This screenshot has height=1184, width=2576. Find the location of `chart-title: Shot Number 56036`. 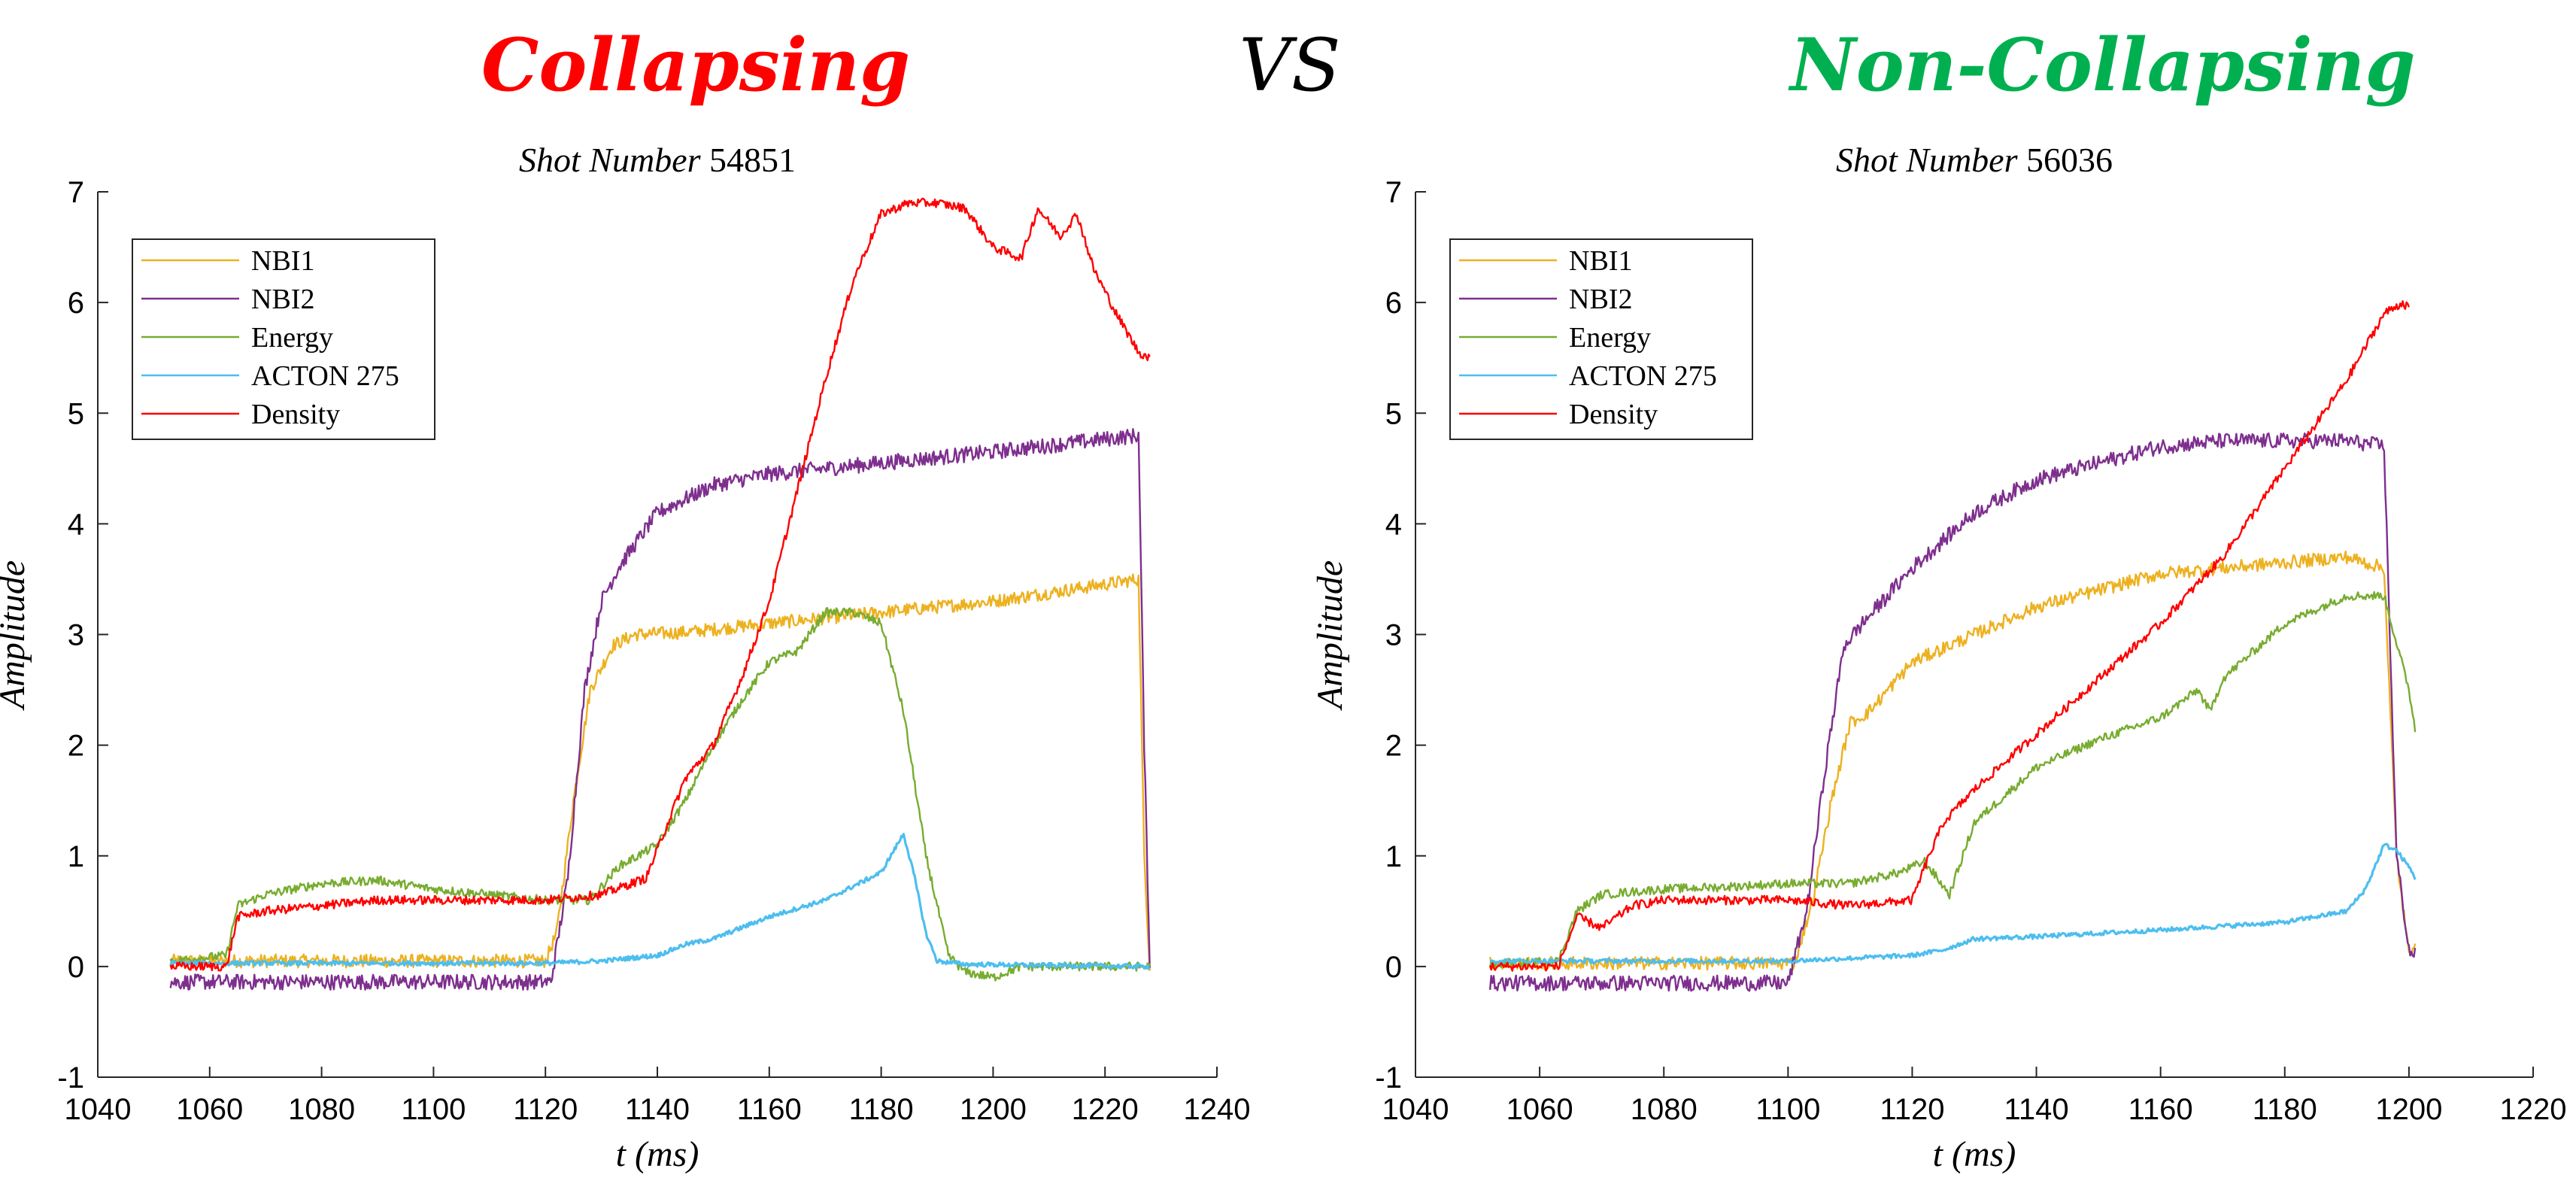

chart-title: Shot Number 56036 is located at coordinates (1975, 160).